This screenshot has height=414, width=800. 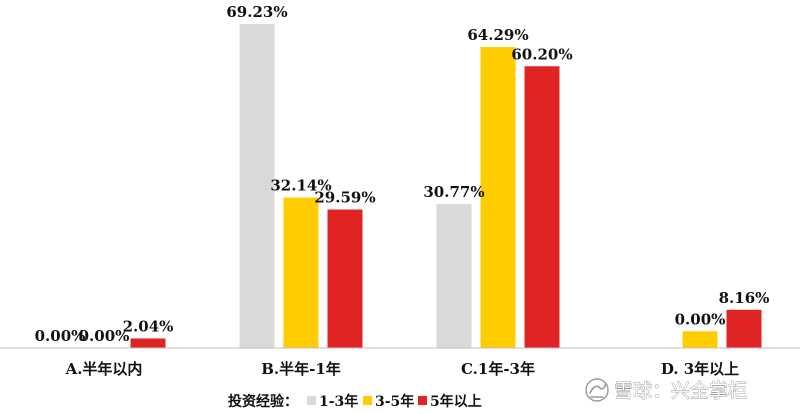 I want to click on watermark: 雪球：兴全掌柜, so click(x=666, y=390).